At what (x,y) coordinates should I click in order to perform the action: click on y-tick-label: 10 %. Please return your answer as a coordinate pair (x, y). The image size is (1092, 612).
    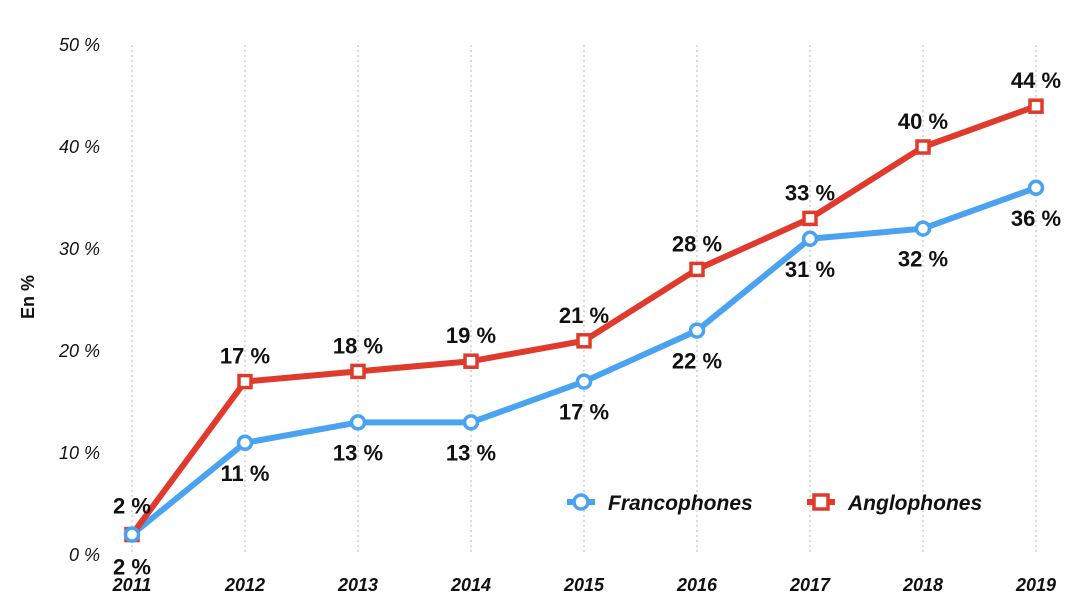
    Looking at the image, I should click on (79, 453).